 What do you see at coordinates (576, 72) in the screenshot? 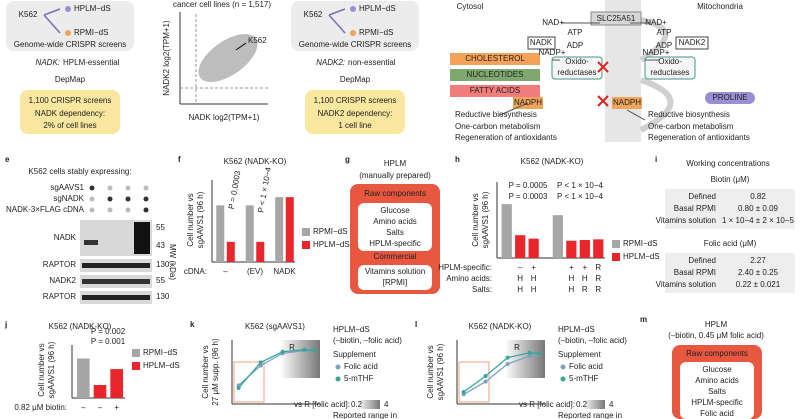
I see `label: reductases` at bounding box center [576, 72].